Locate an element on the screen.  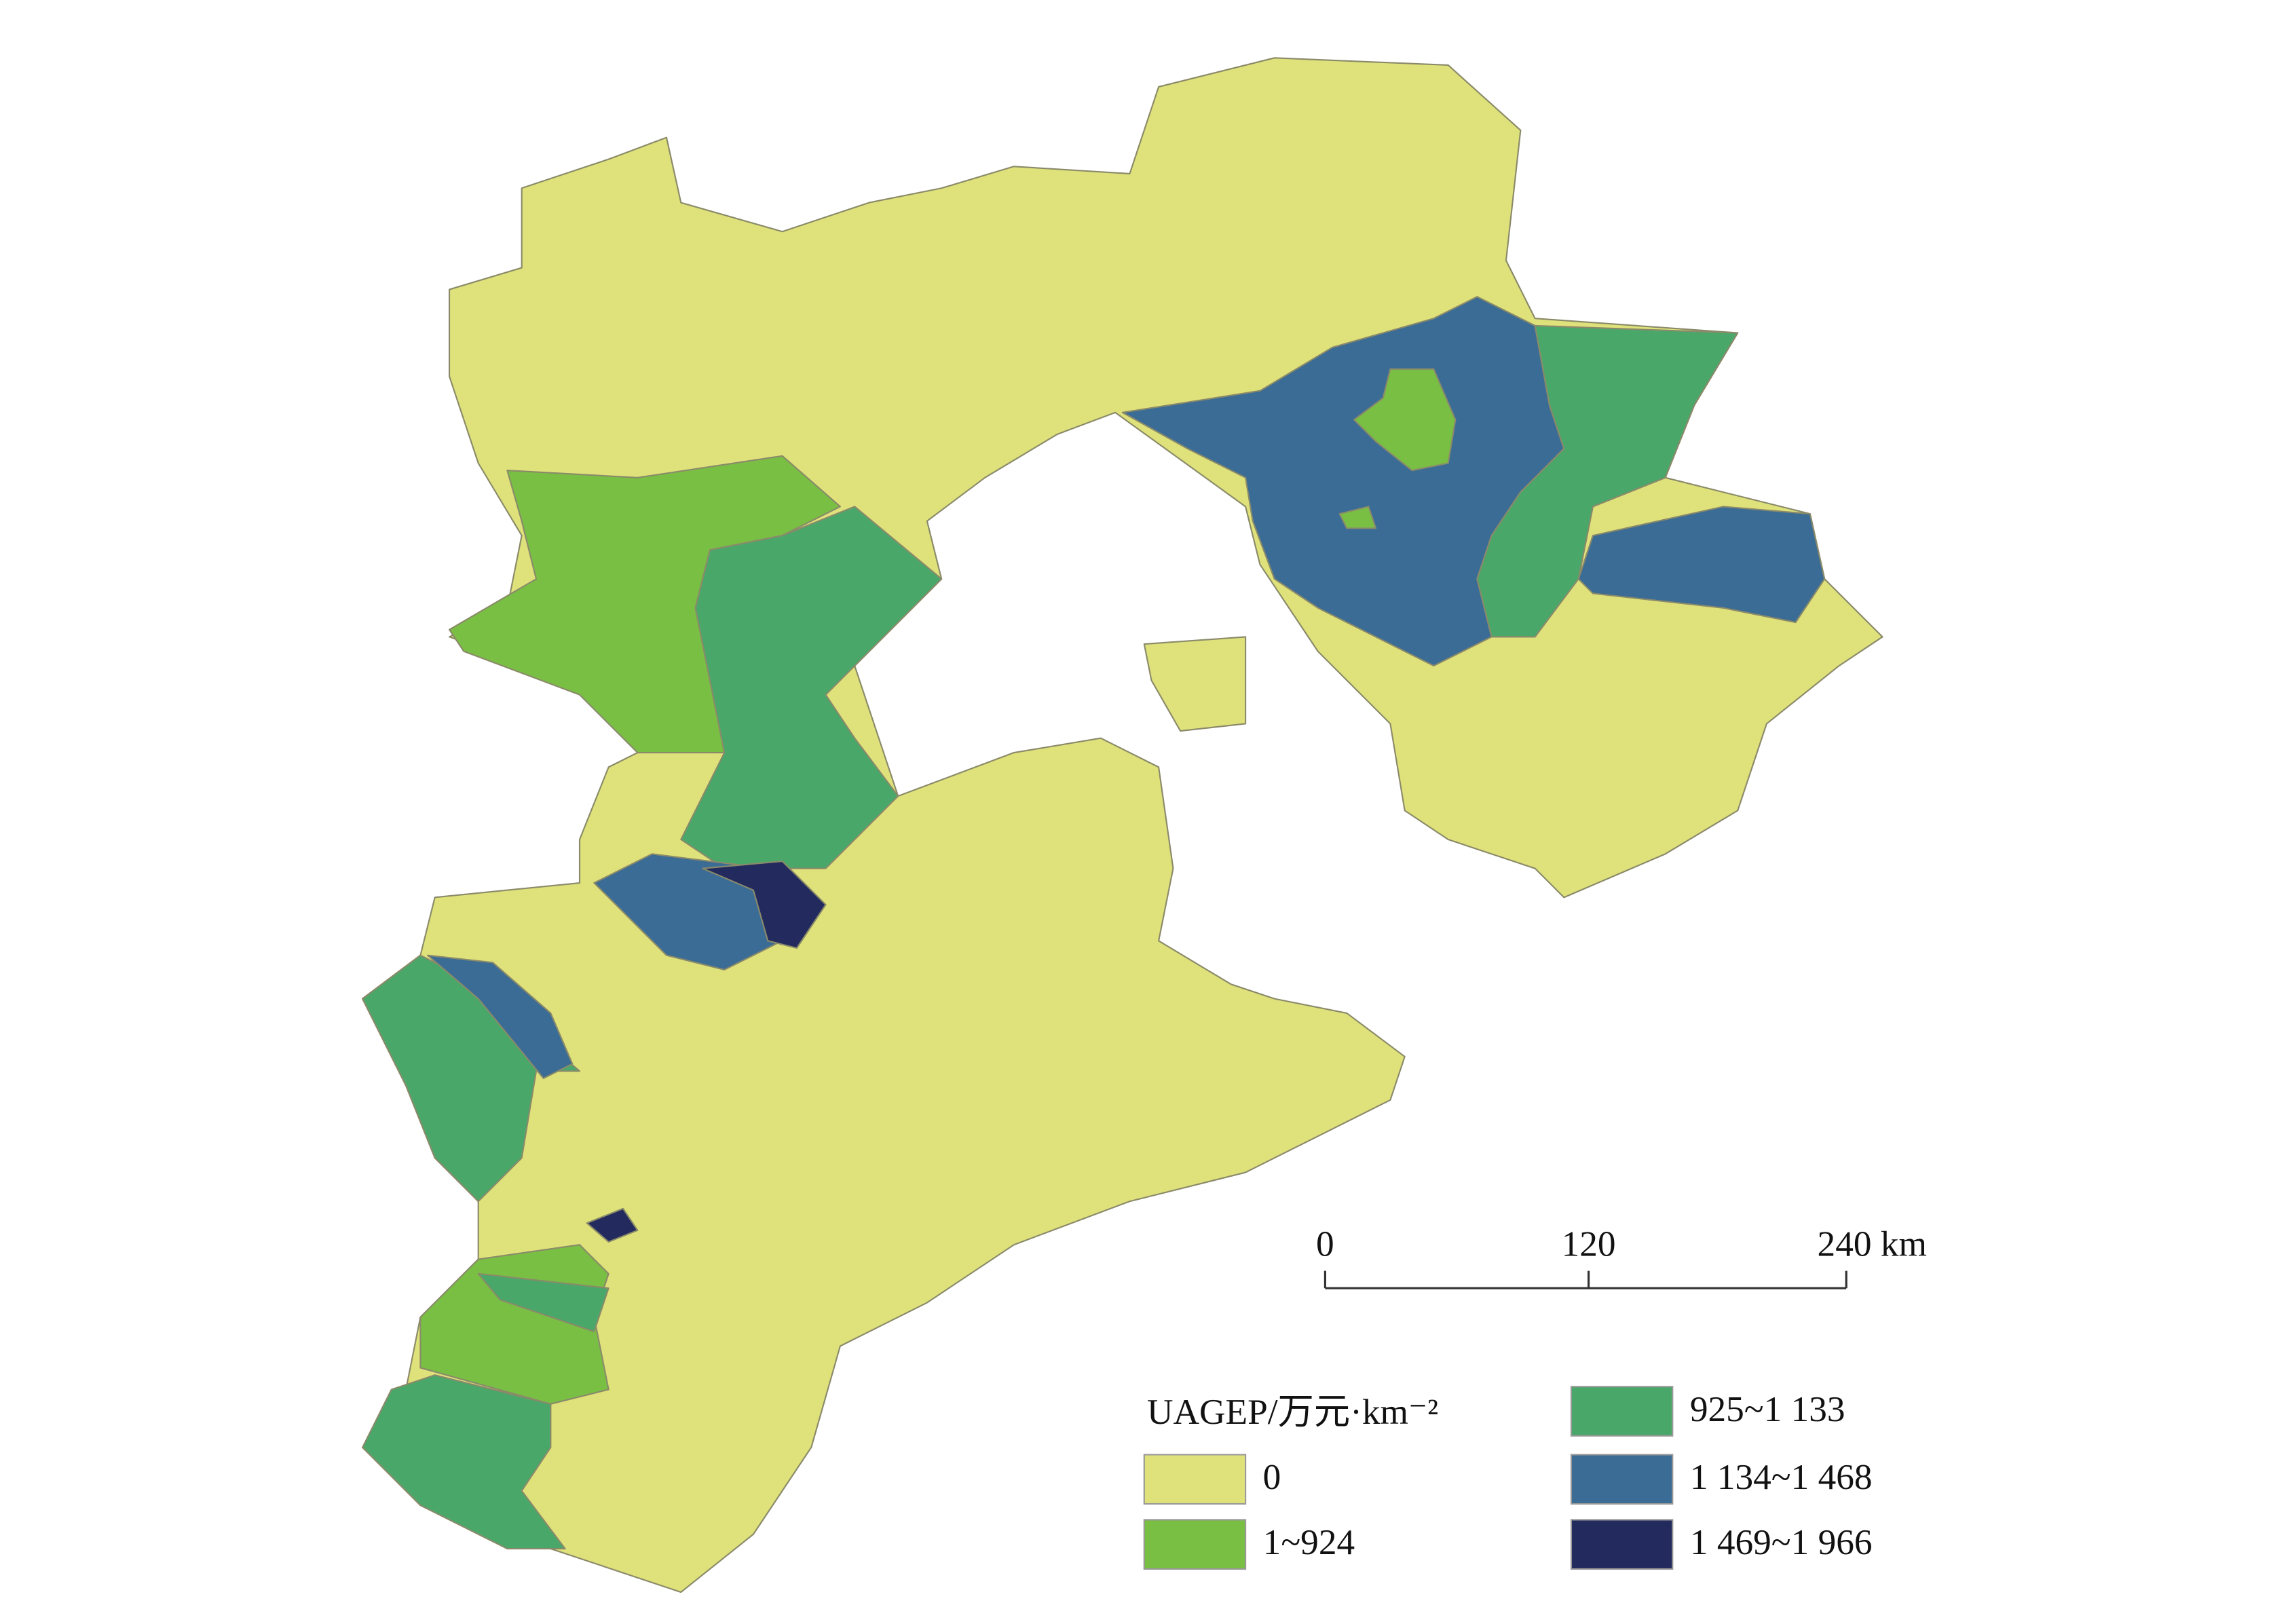
legend-label: 1 469~1 966 is located at coordinates (1781, 1542).